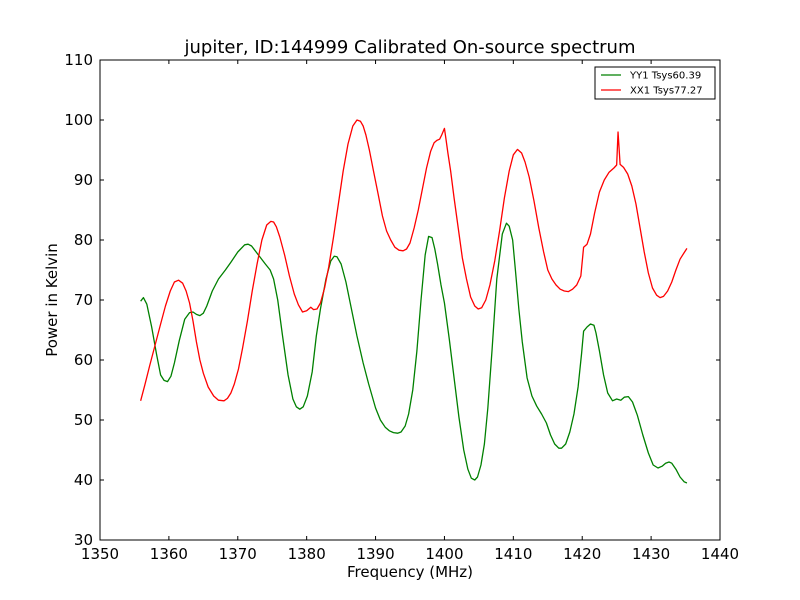  What do you see at coordinates (83, 420) in the screenshot?
I see `y-tick-label: 50` at bounding box center [83, 420].